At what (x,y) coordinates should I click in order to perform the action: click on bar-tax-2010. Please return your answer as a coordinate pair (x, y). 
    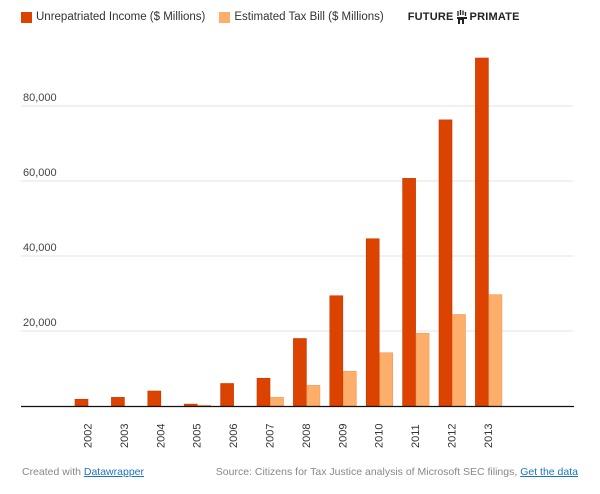
    Looking at the image, I should click on (386, 379).